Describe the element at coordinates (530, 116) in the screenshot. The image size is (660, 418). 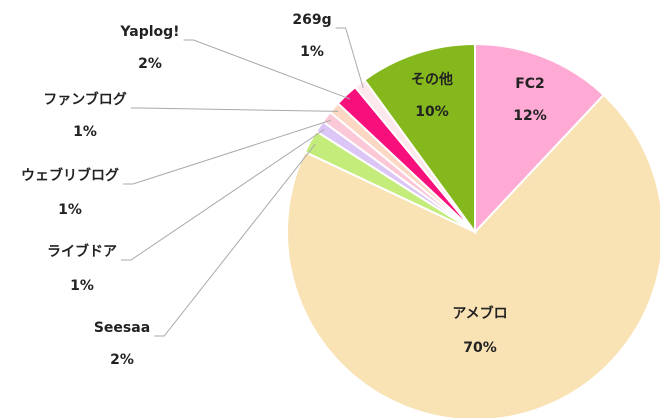
I see `slice-value-label: 12%` at that location.